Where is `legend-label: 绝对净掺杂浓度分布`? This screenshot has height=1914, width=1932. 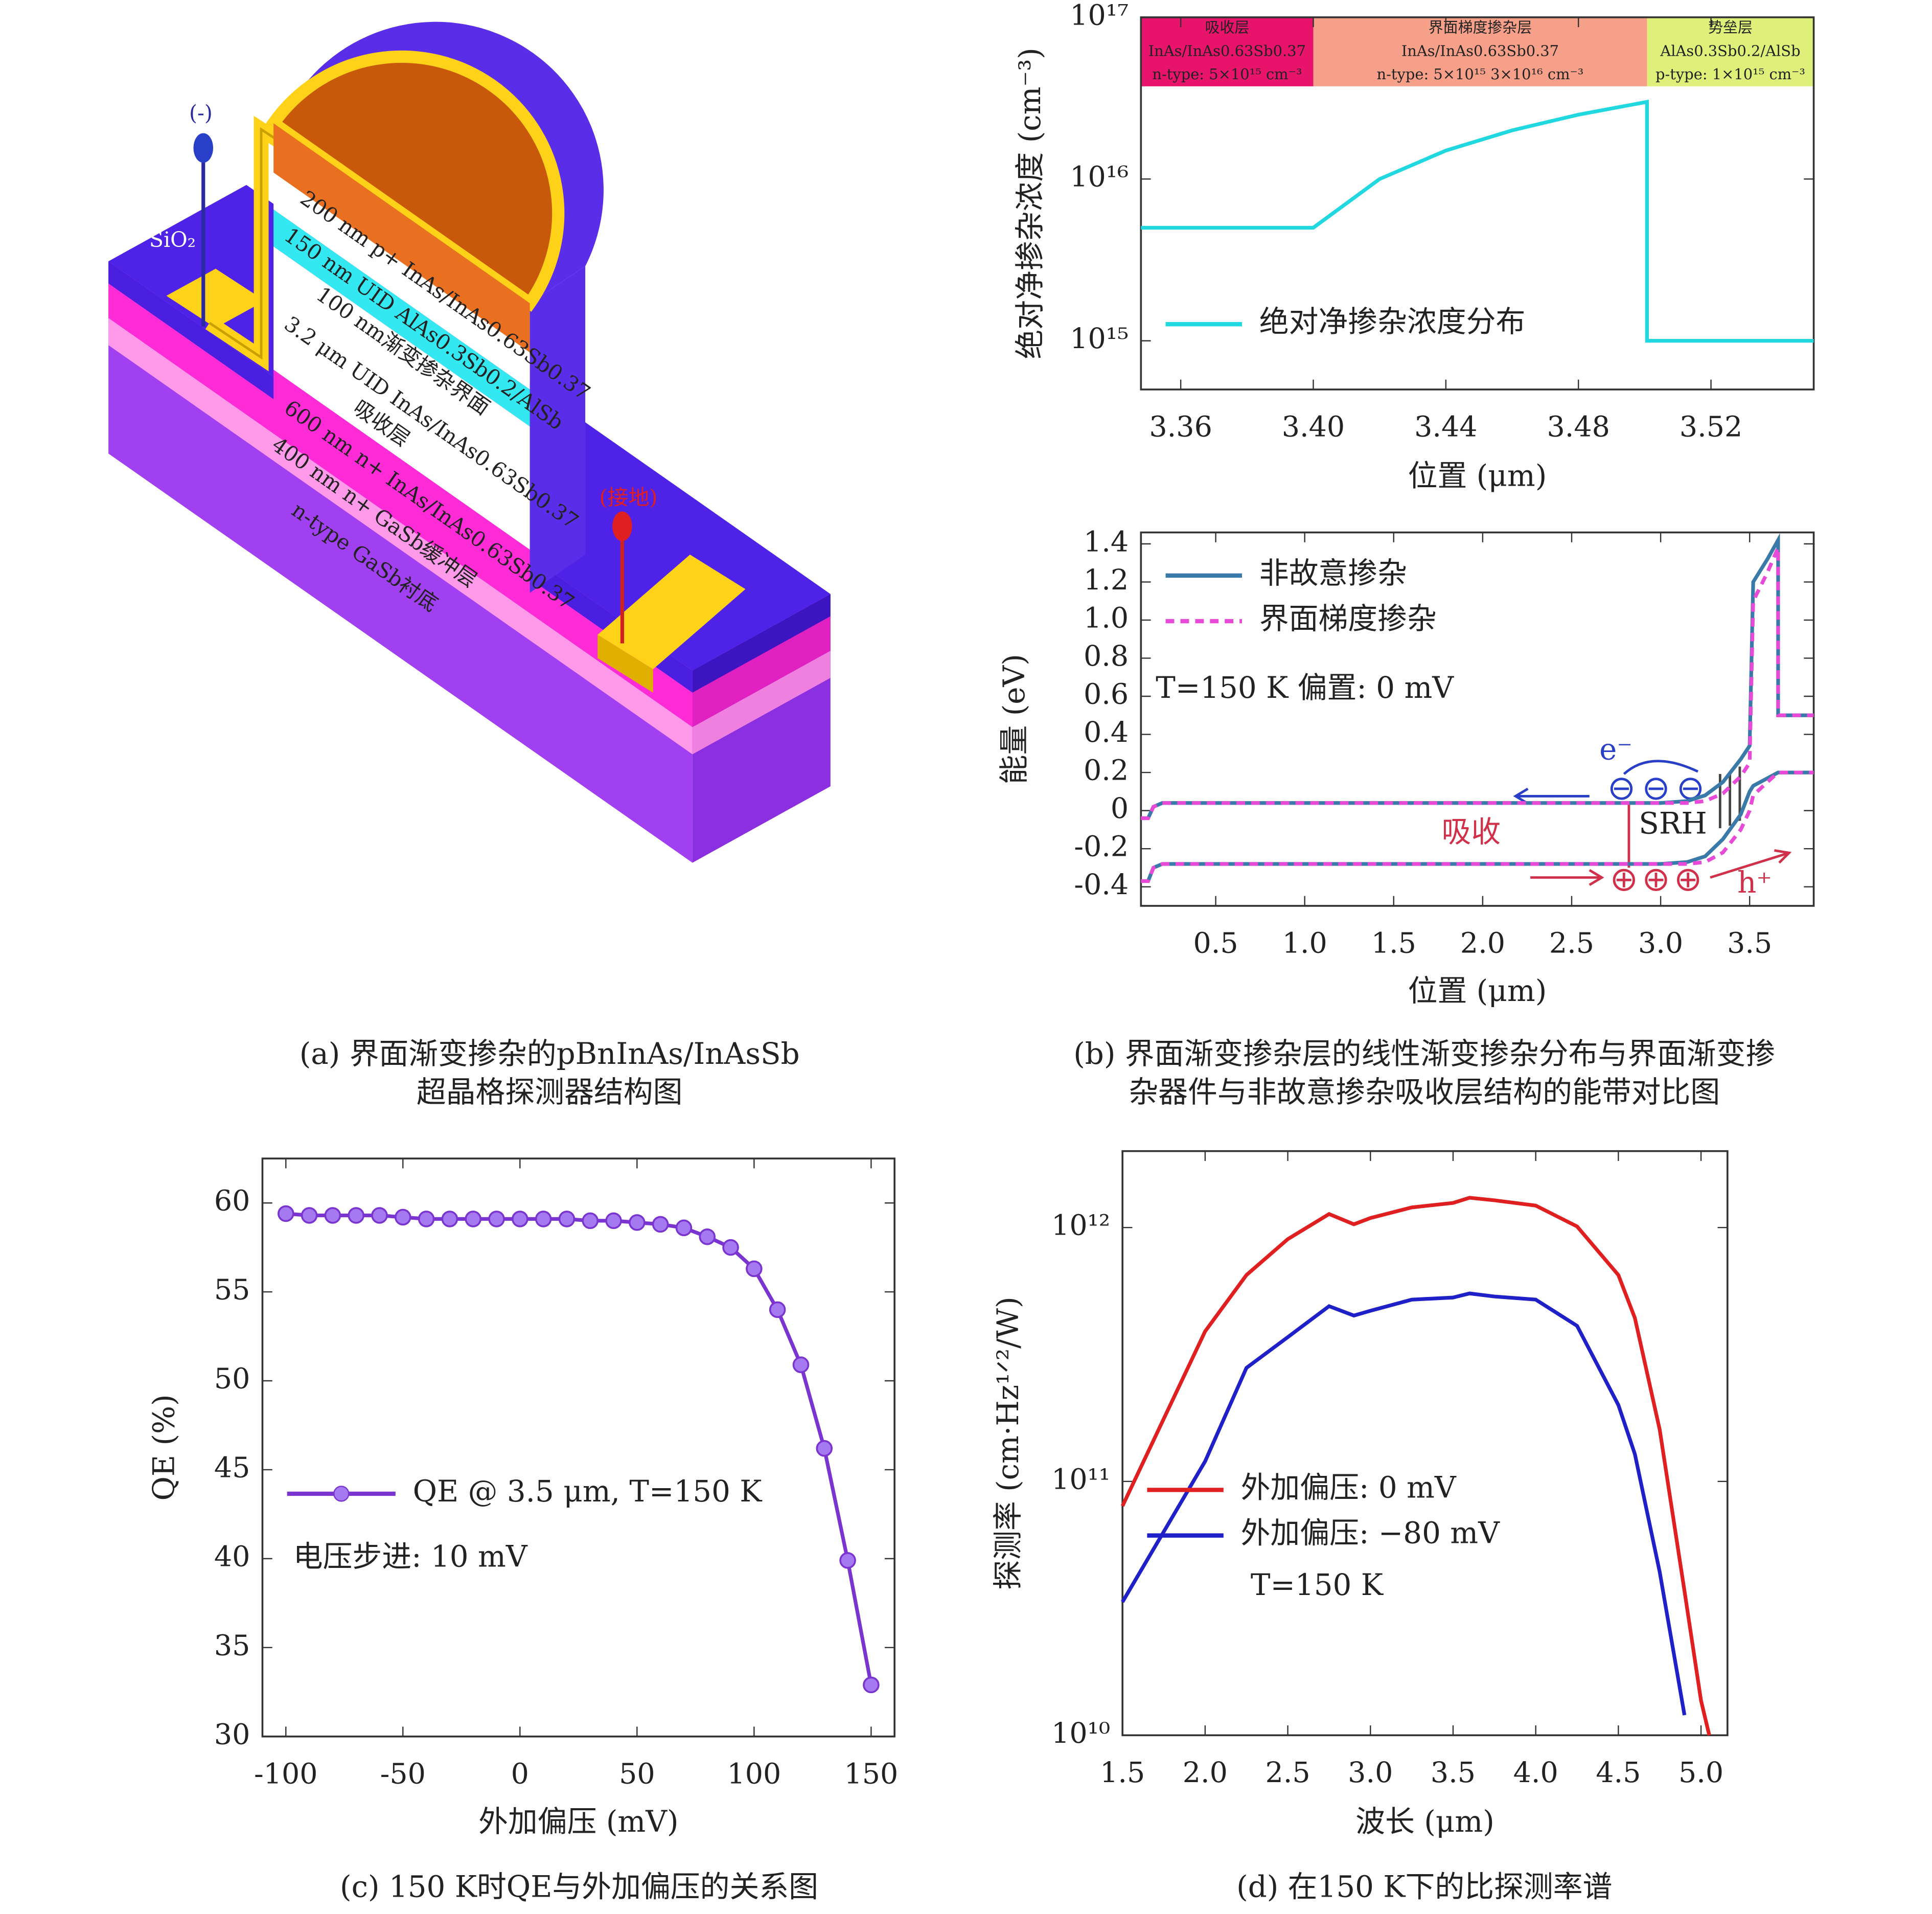 legend-label: 绝对净掺杂浓度分布 is located at coordinates (1392, 321).